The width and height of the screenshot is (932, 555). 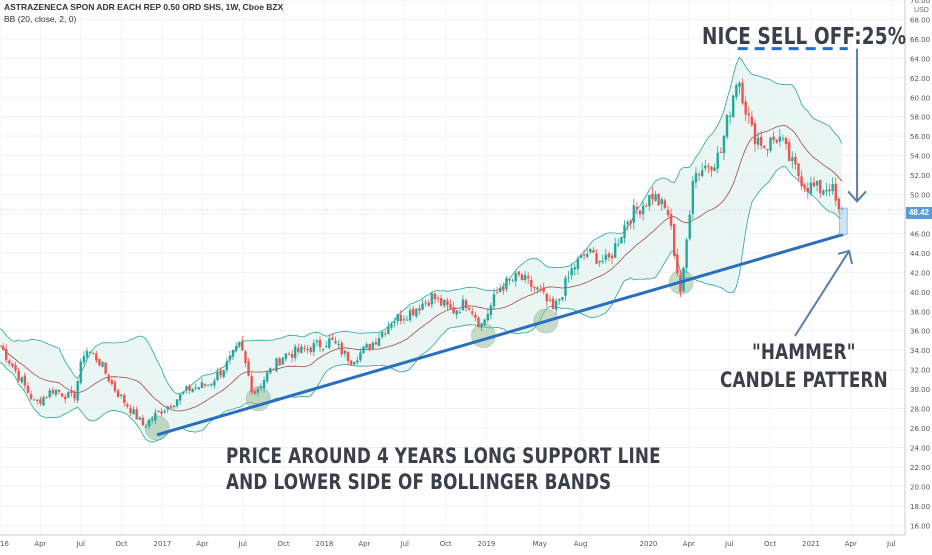 I want to click on x-tick-label: Jul, so click(x=729, y=544).